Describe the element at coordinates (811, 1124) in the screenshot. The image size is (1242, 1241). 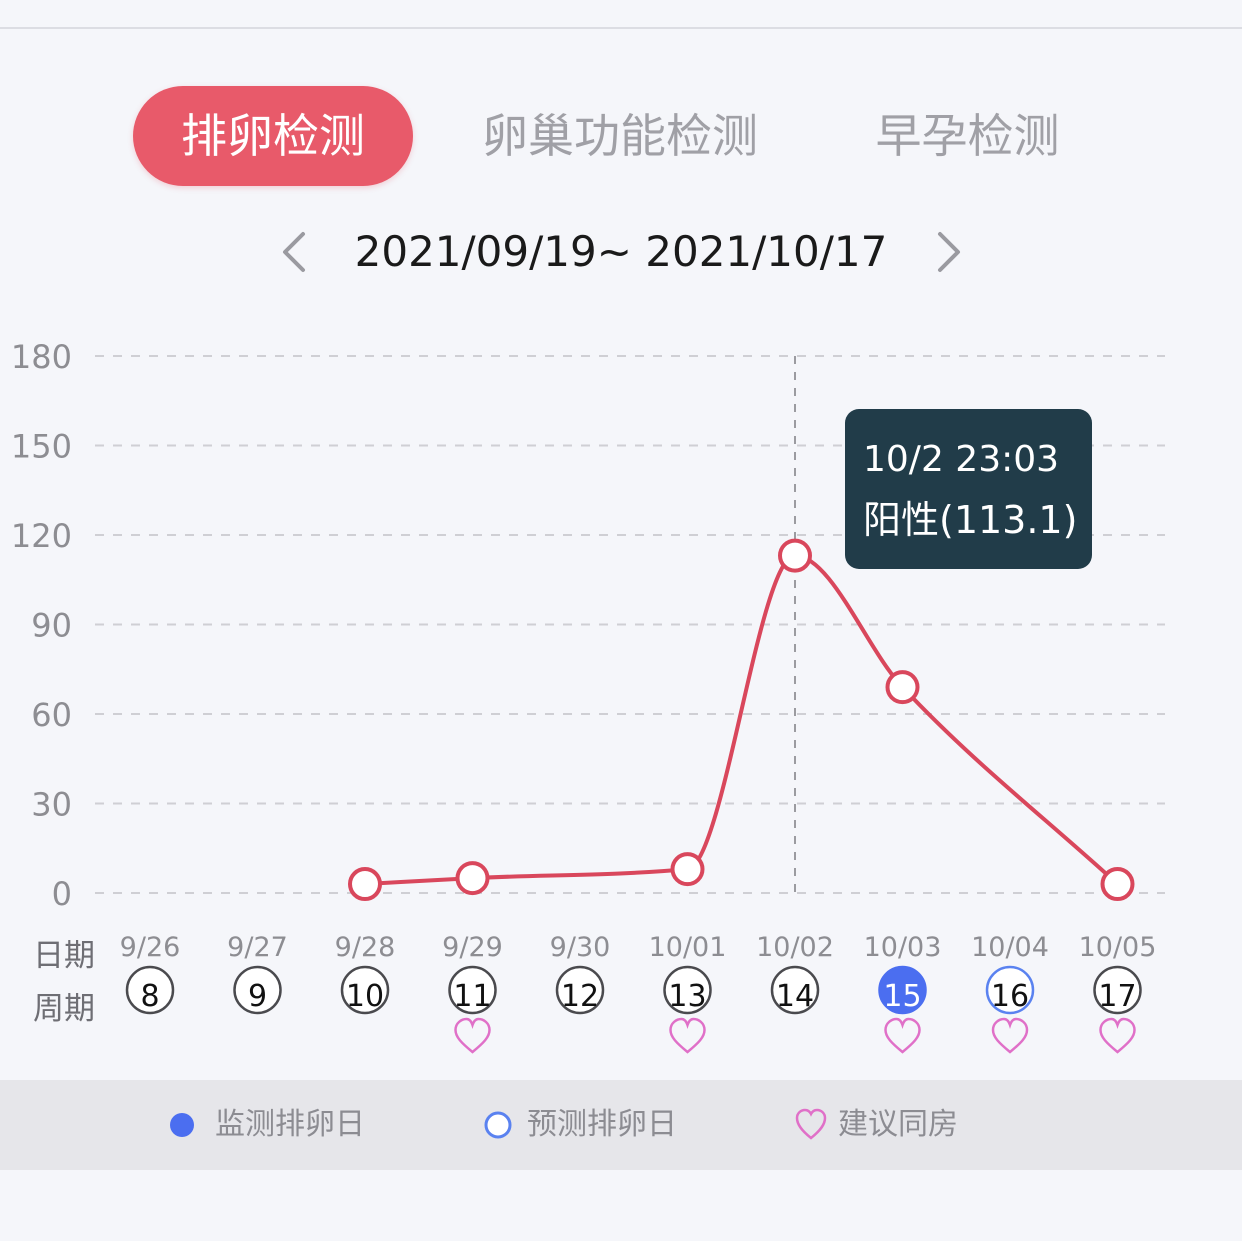
I see `pink-heart-icon` at that location.